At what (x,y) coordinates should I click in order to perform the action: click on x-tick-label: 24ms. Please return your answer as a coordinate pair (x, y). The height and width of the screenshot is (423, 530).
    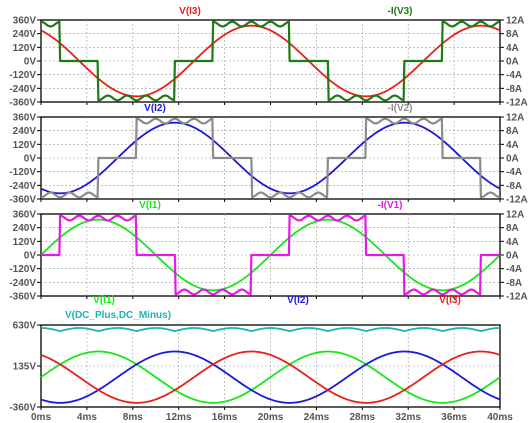
    Looking at the image, I should click on (317, 417).